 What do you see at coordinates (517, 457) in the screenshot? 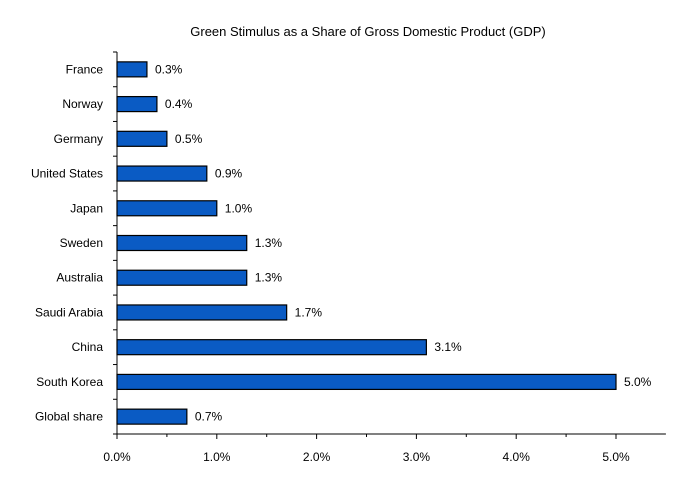
I see `x-tick-label: 4.0%` at bounding box center [517, 457].